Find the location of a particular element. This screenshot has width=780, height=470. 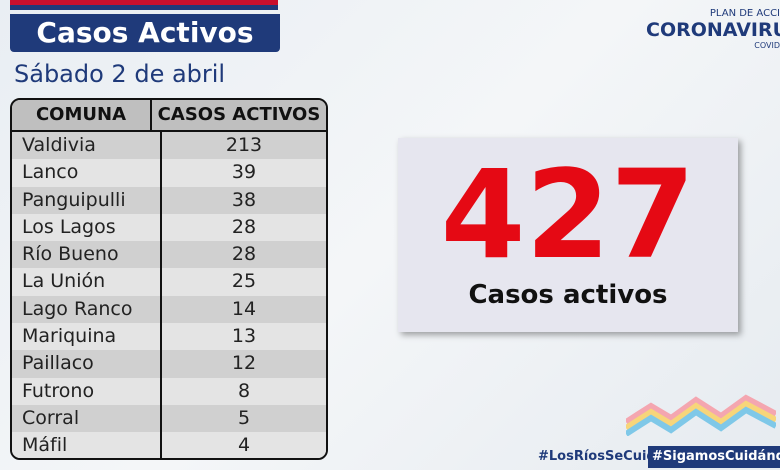

cases-cell: 13 is located at coordinates (244, 336).